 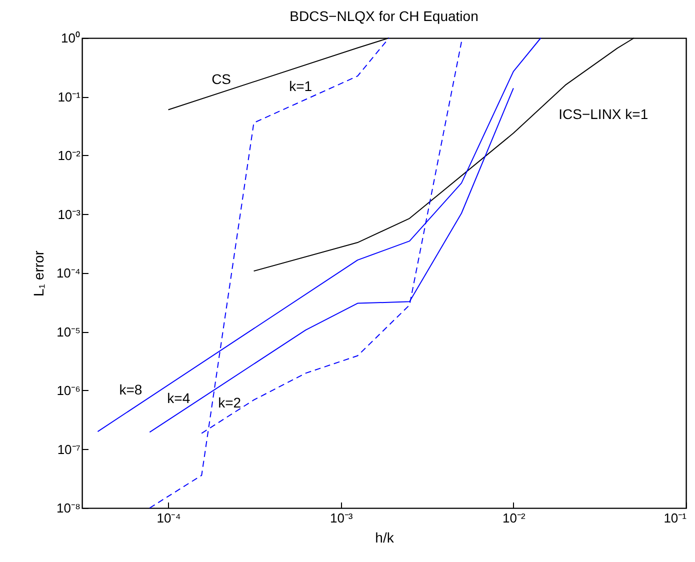 What do you see at coordinates (676, 518) in the screenshot?
I see `x-tick-label: 10⁻¹` at bounding box center [676, 518].